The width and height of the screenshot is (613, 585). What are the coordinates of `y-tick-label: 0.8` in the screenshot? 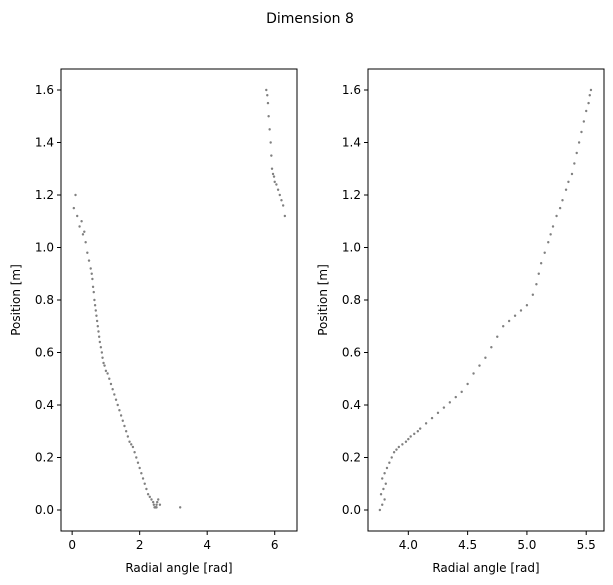 It's located at (44, 300).